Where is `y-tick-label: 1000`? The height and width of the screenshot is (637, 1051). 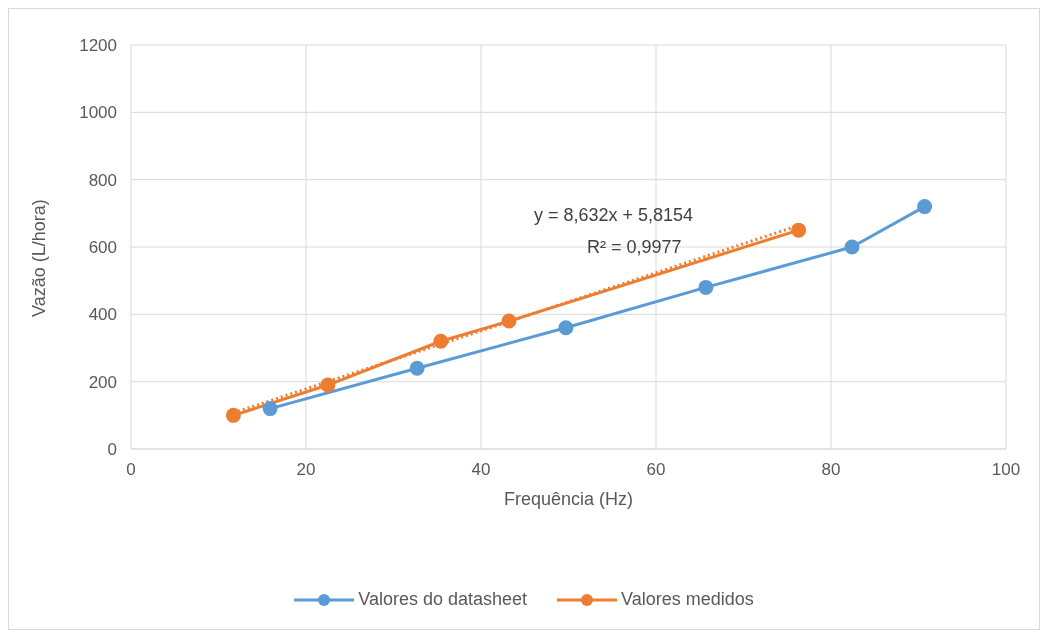
y-tick-label: 1000 is located at coordinates (98, 113).